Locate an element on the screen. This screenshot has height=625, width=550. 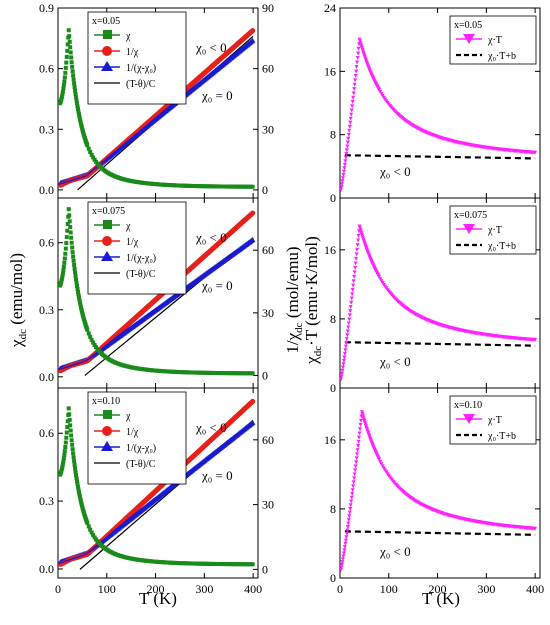
chiT-fit-line is located at coordinates (440, 344).